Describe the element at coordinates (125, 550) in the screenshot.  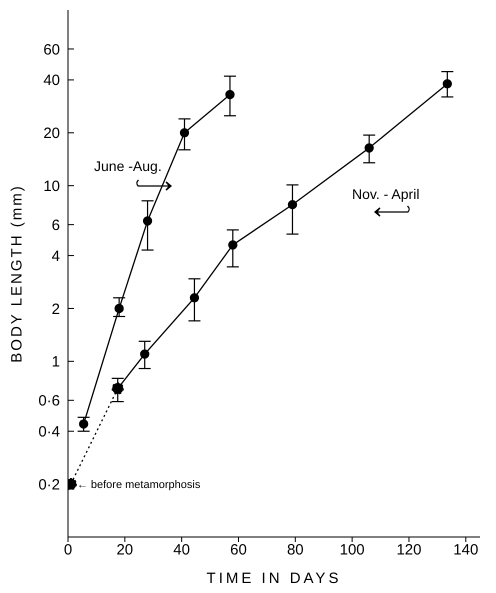
I see `x-tick-label: 20` at that location.